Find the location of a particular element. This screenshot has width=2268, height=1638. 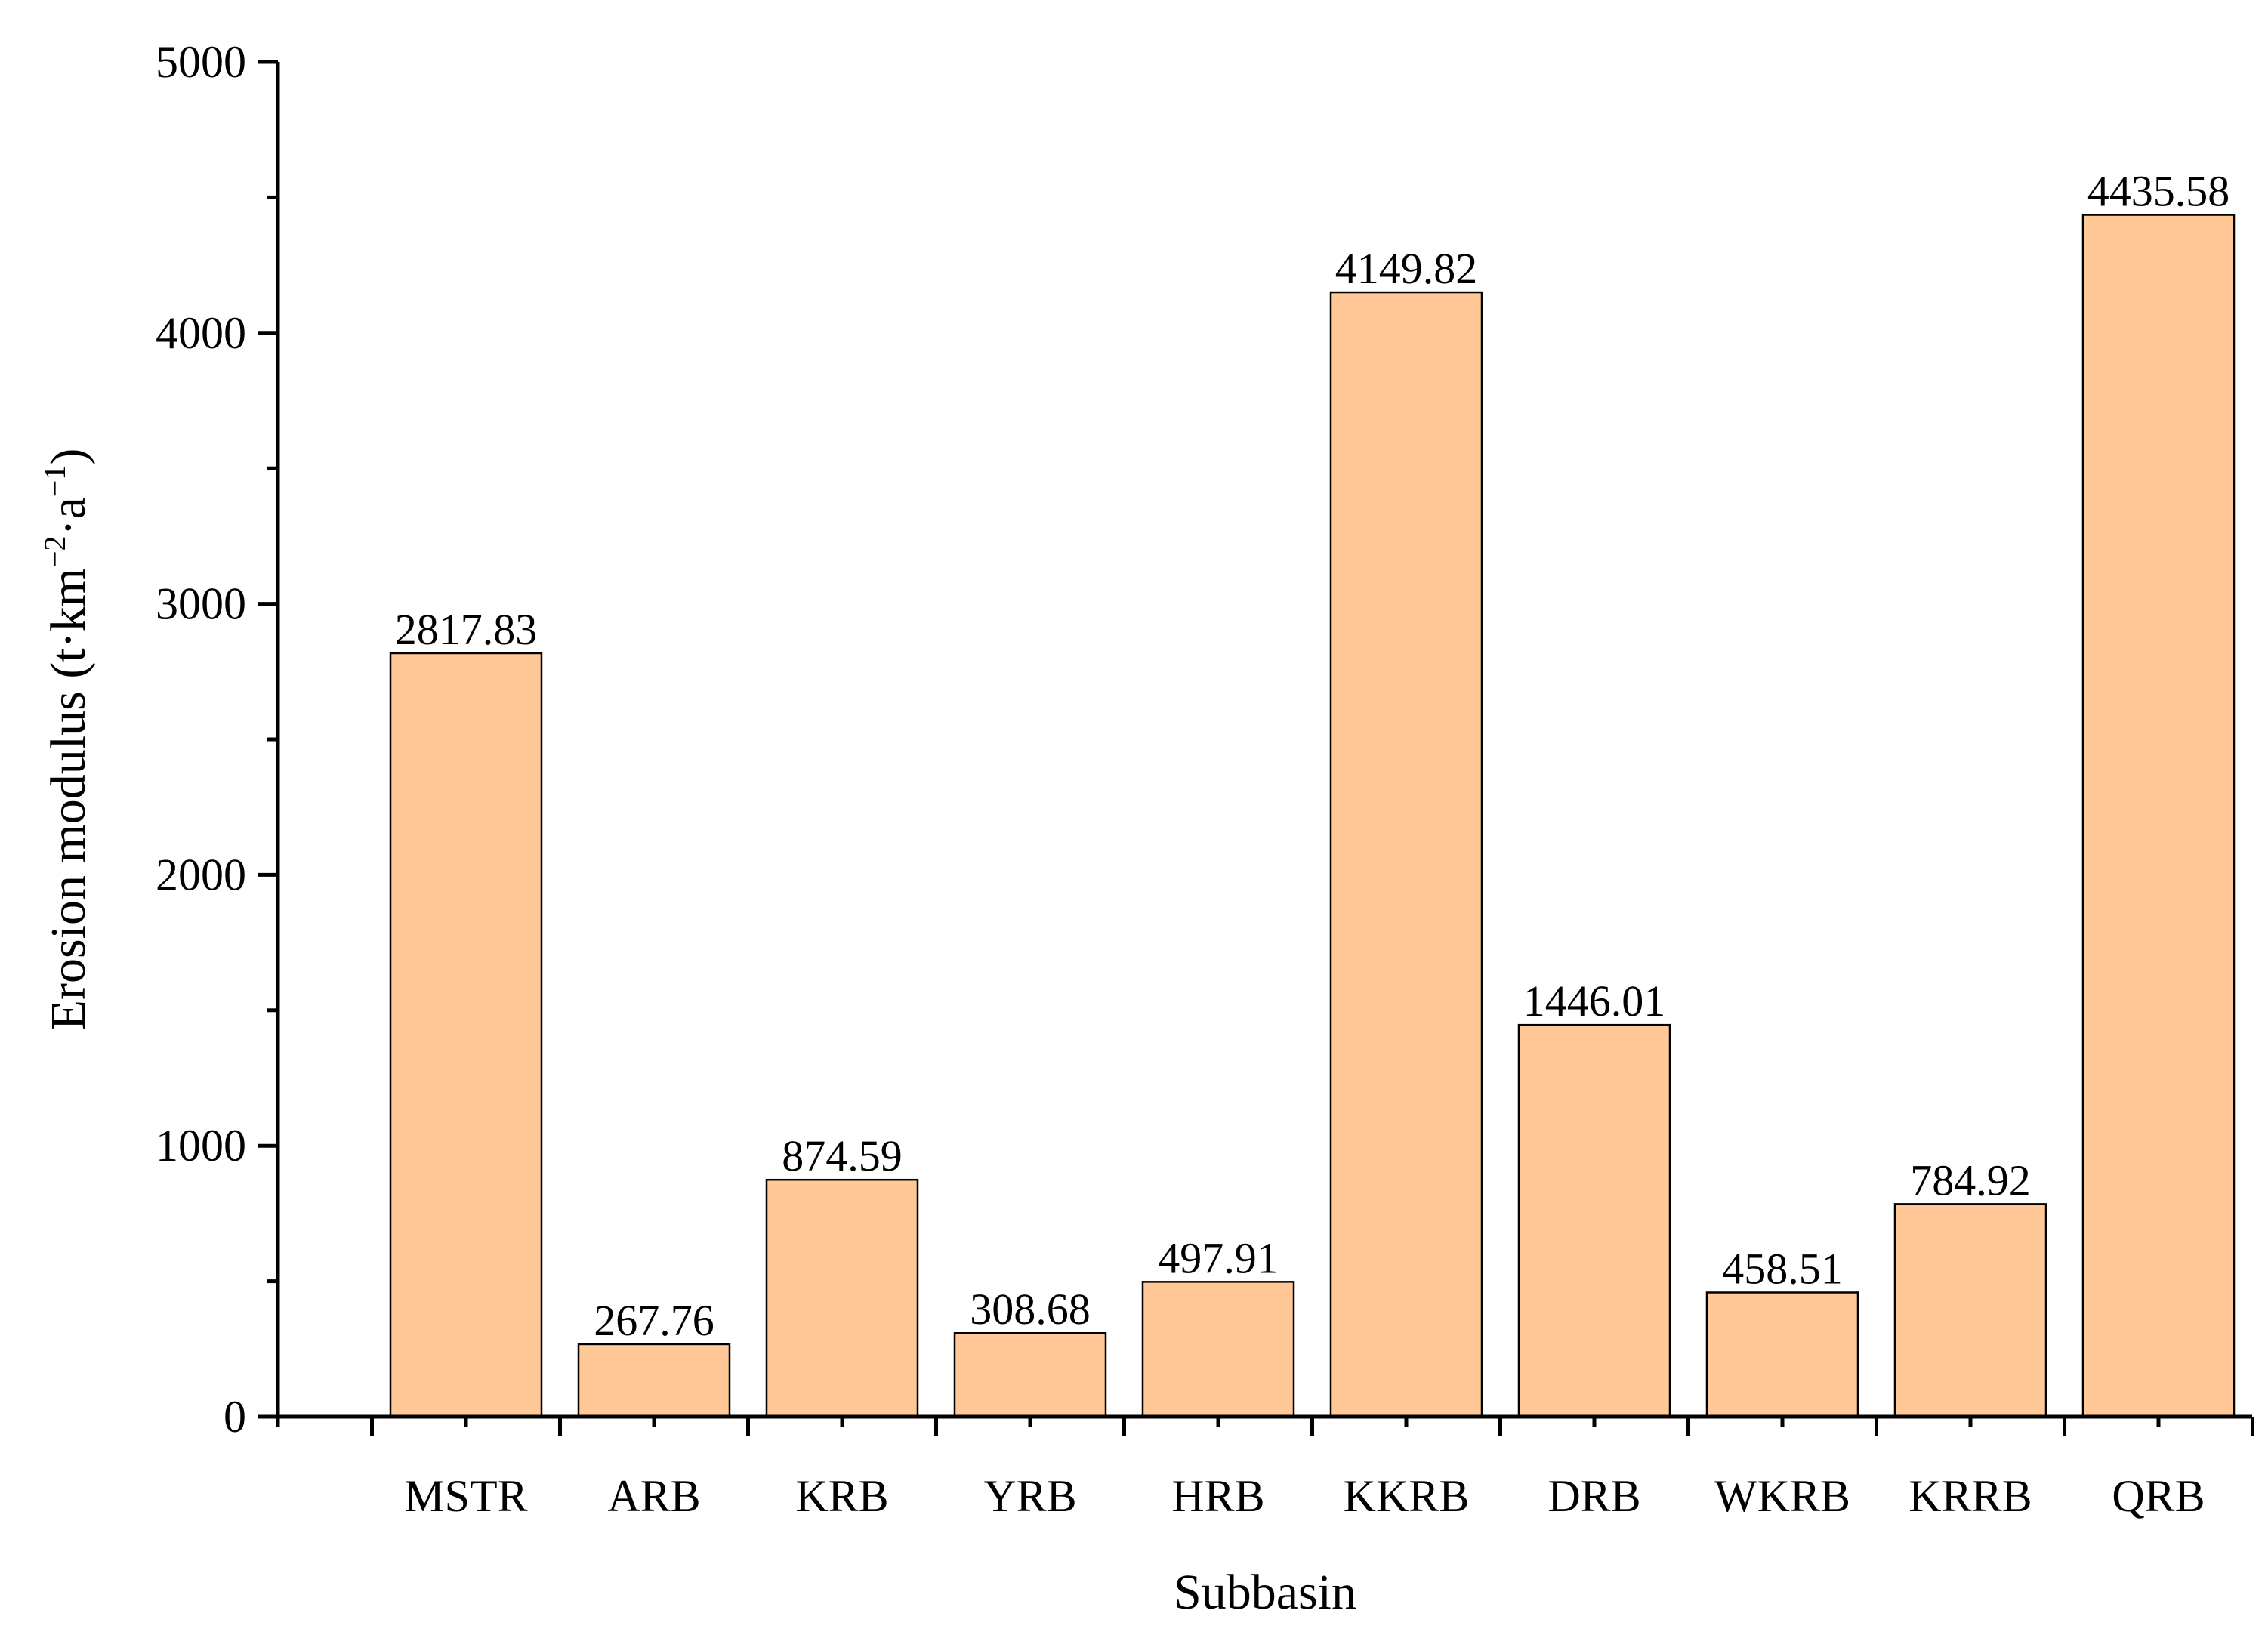

data-label-kkrb: 4149.82 is located at coordinates (1407, 268).